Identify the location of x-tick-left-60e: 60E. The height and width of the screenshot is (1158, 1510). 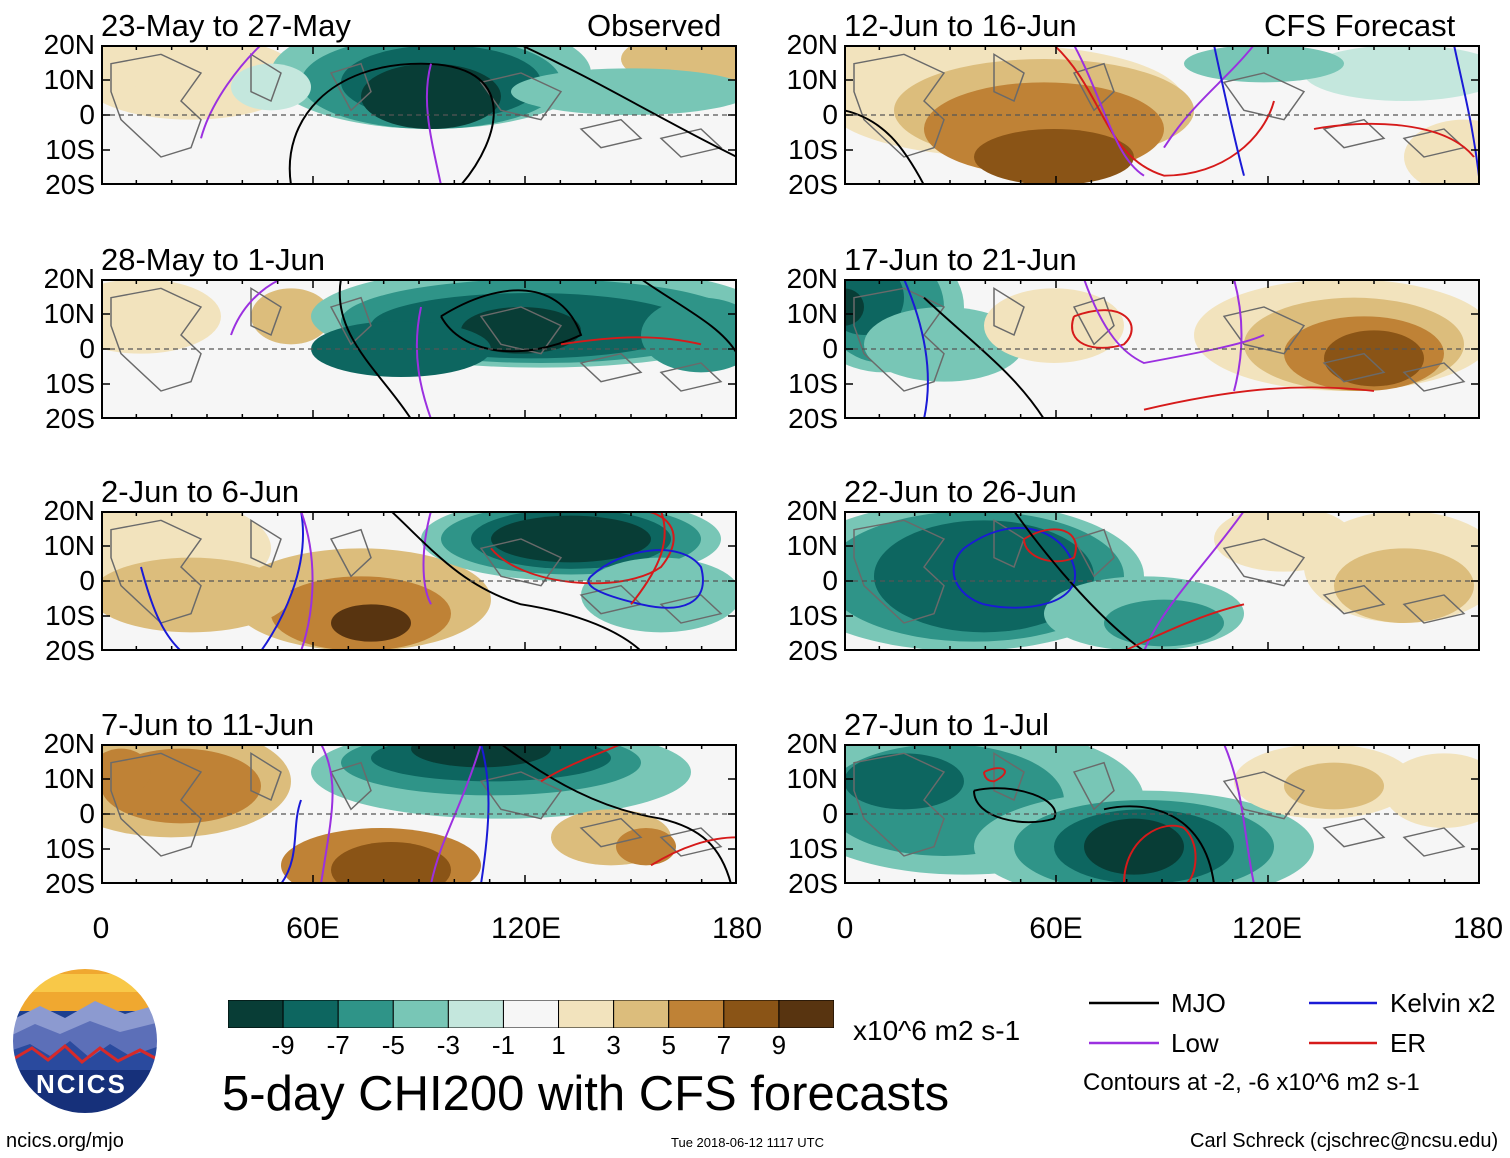
(313, 928).